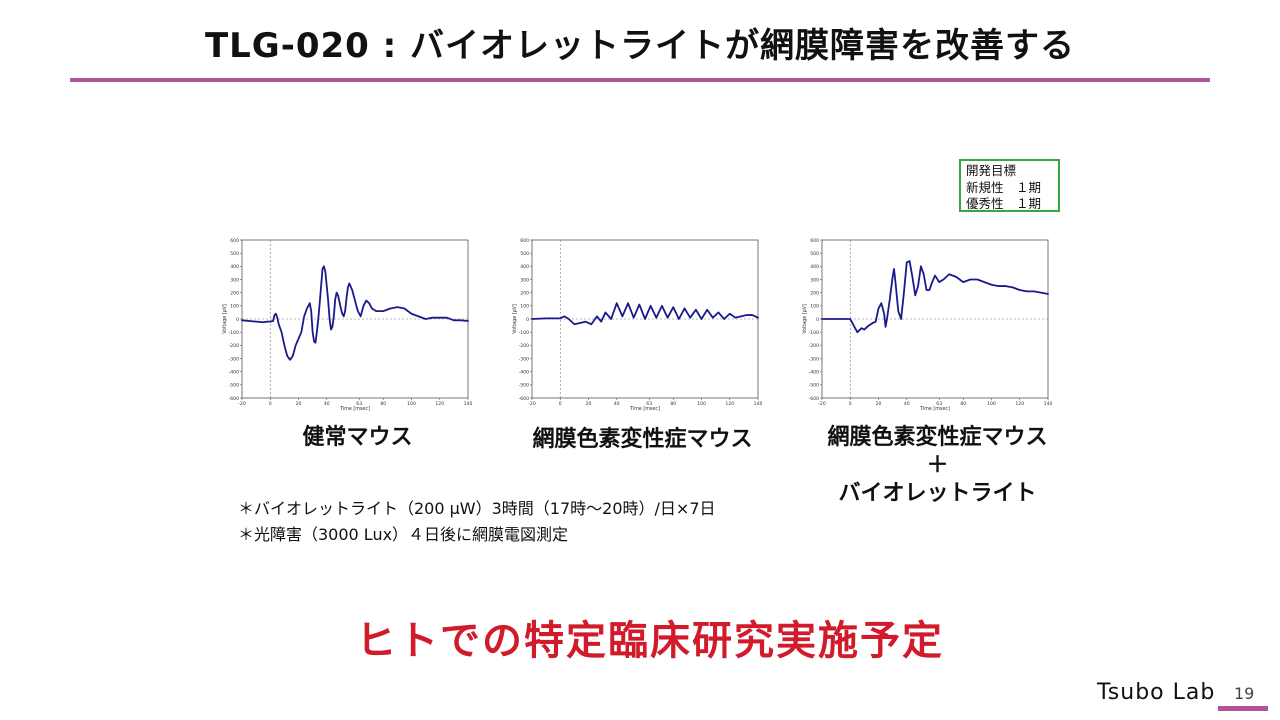 The width and height of the screenshot is (1280, 720). I want to click on panel-label-normal: 健常マウス, so click(357, 438).